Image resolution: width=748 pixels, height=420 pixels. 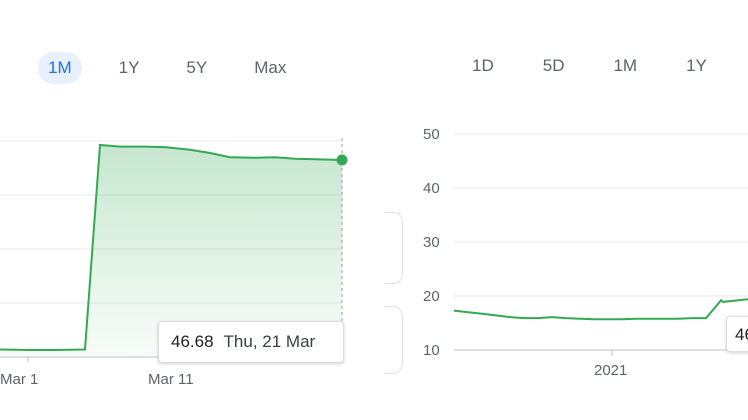 I want to click on series-line-right, so click(x=600, y=309).